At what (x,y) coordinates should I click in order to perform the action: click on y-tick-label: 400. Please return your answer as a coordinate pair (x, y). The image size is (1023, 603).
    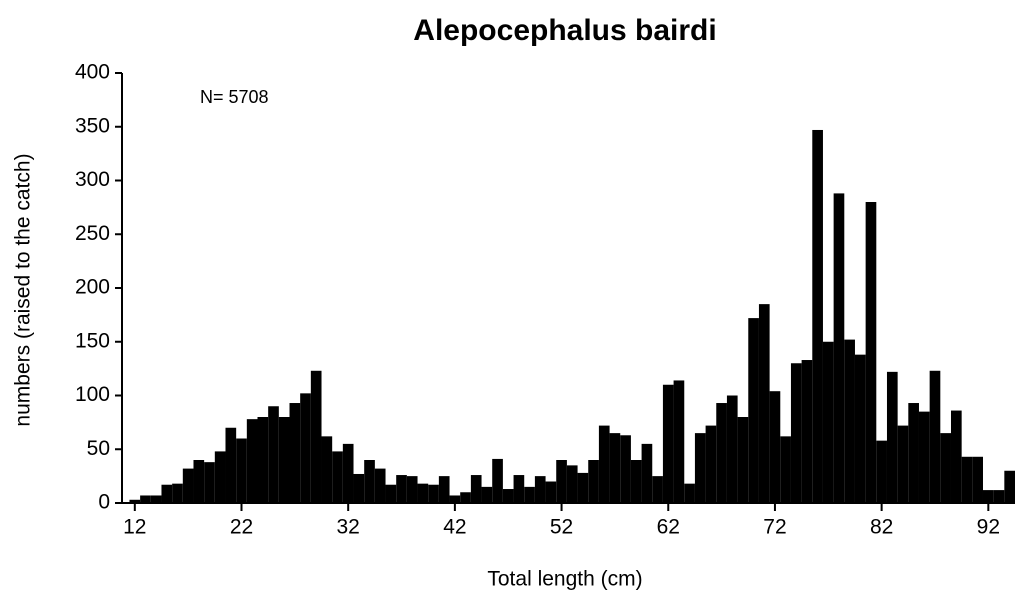
    Looking at the image, I should click on (92, 72).